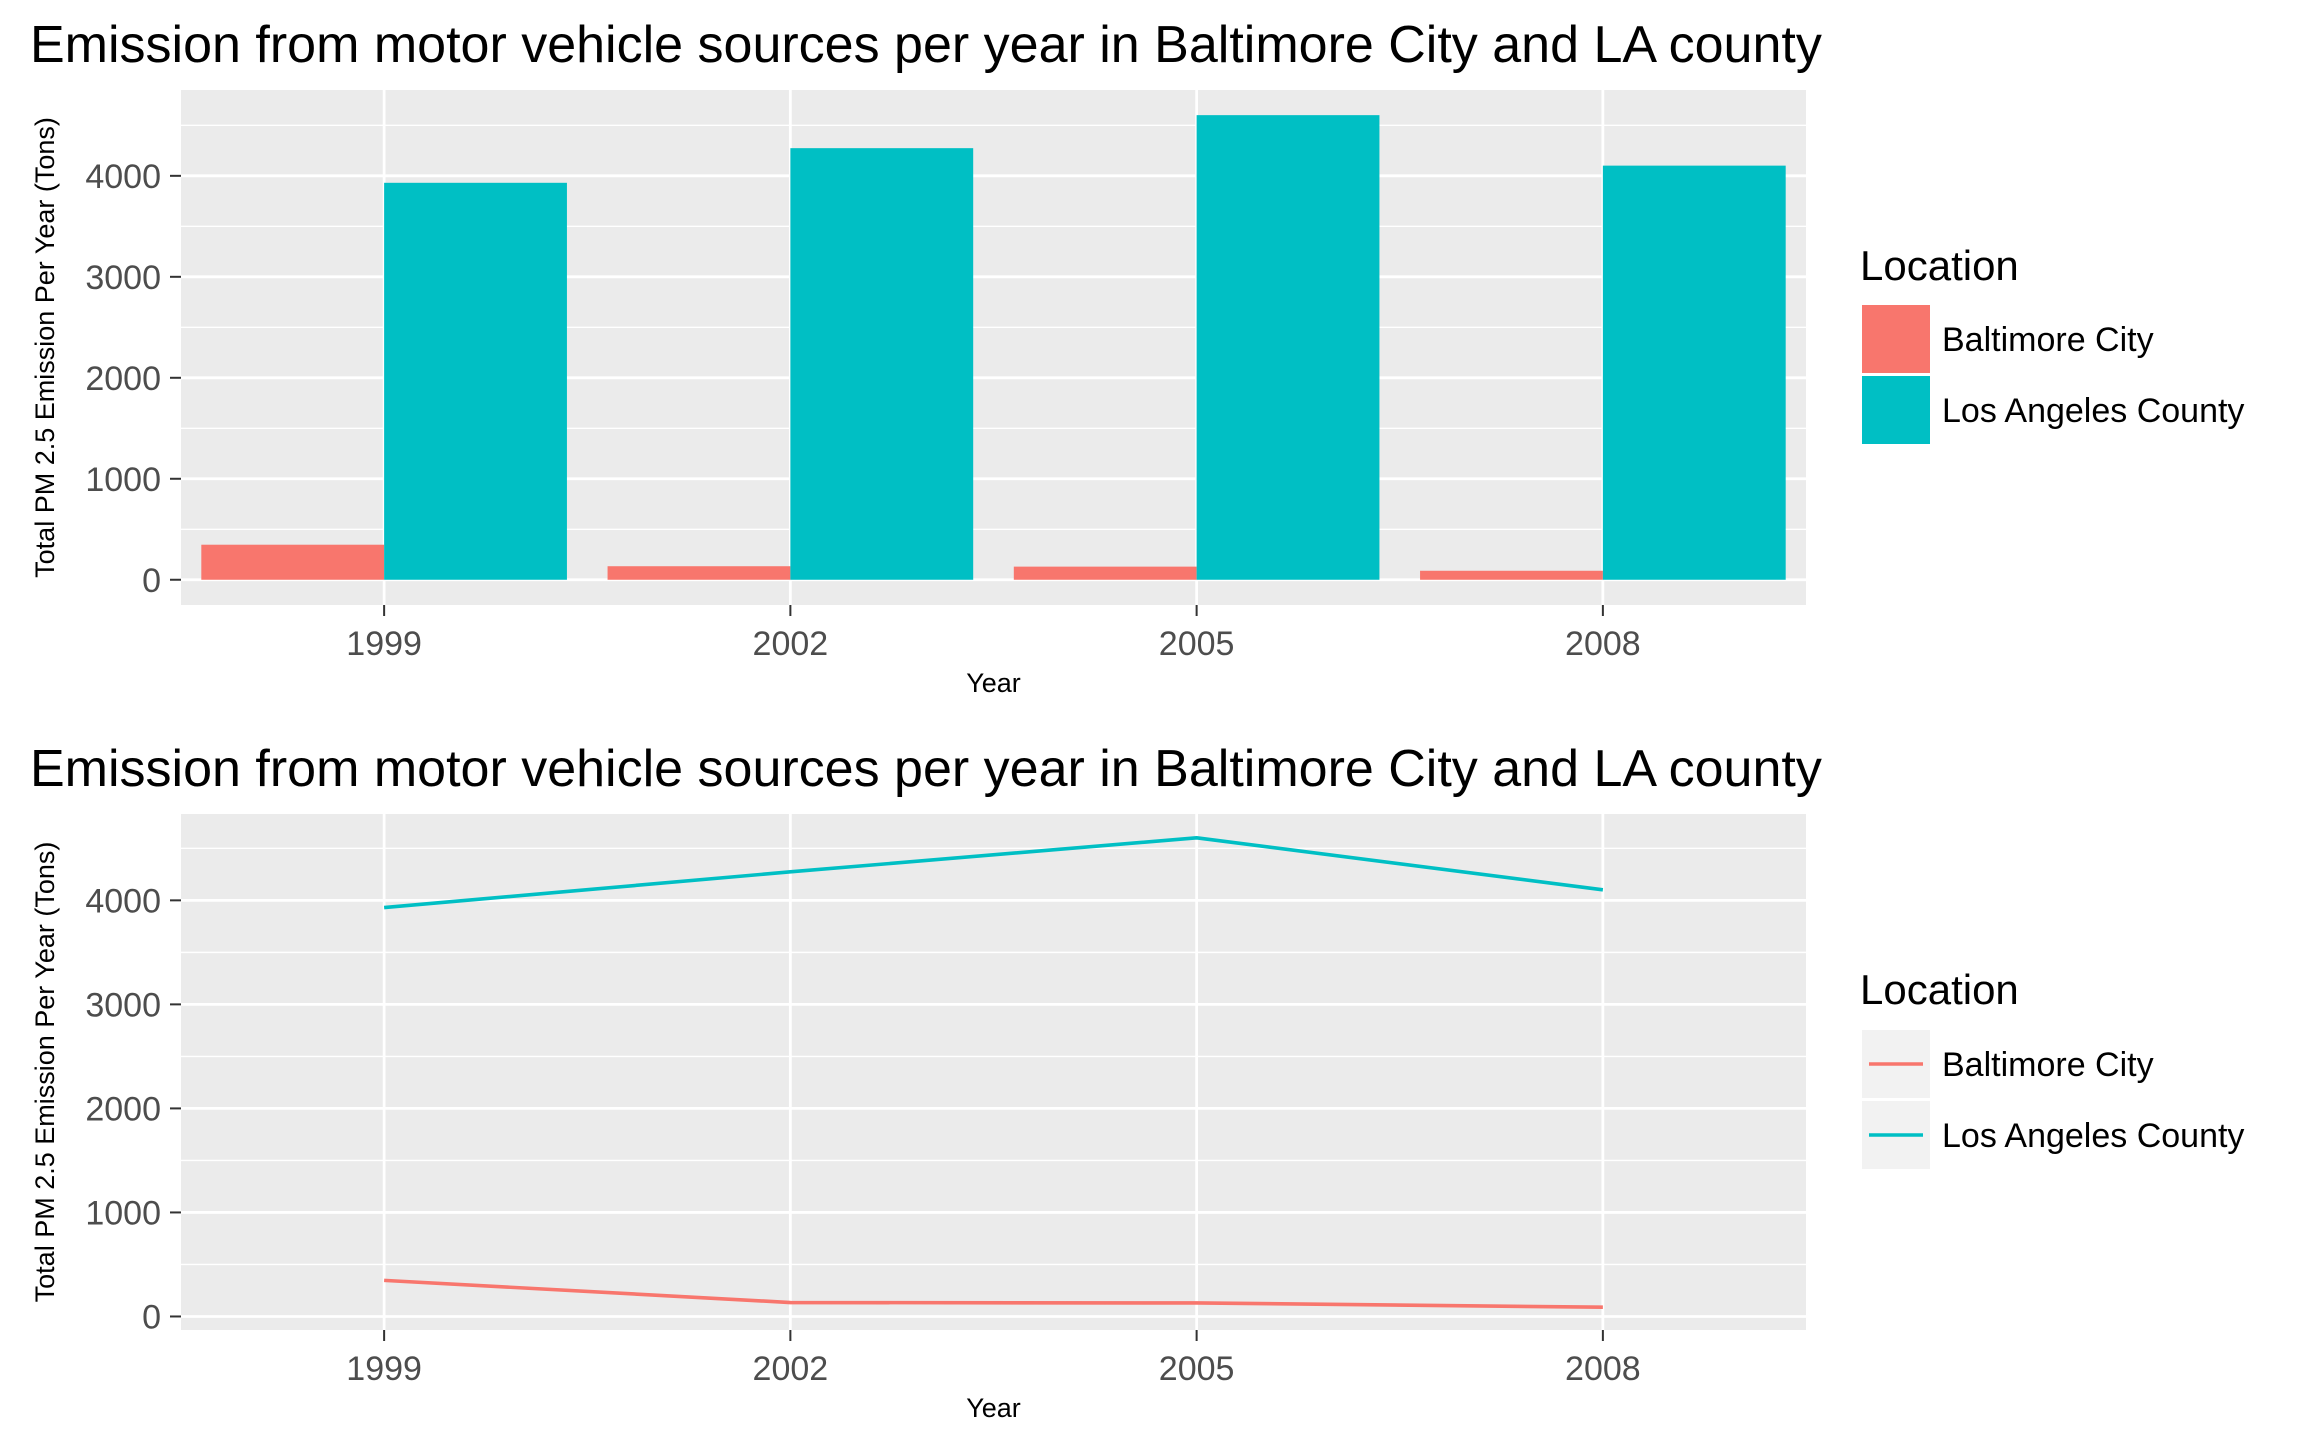 This screenshot has width=2316, height=1434. Describe the element at coordinates (1511, 575) in the screenshot. I see `bar-baltimore-city-2008` at that location.